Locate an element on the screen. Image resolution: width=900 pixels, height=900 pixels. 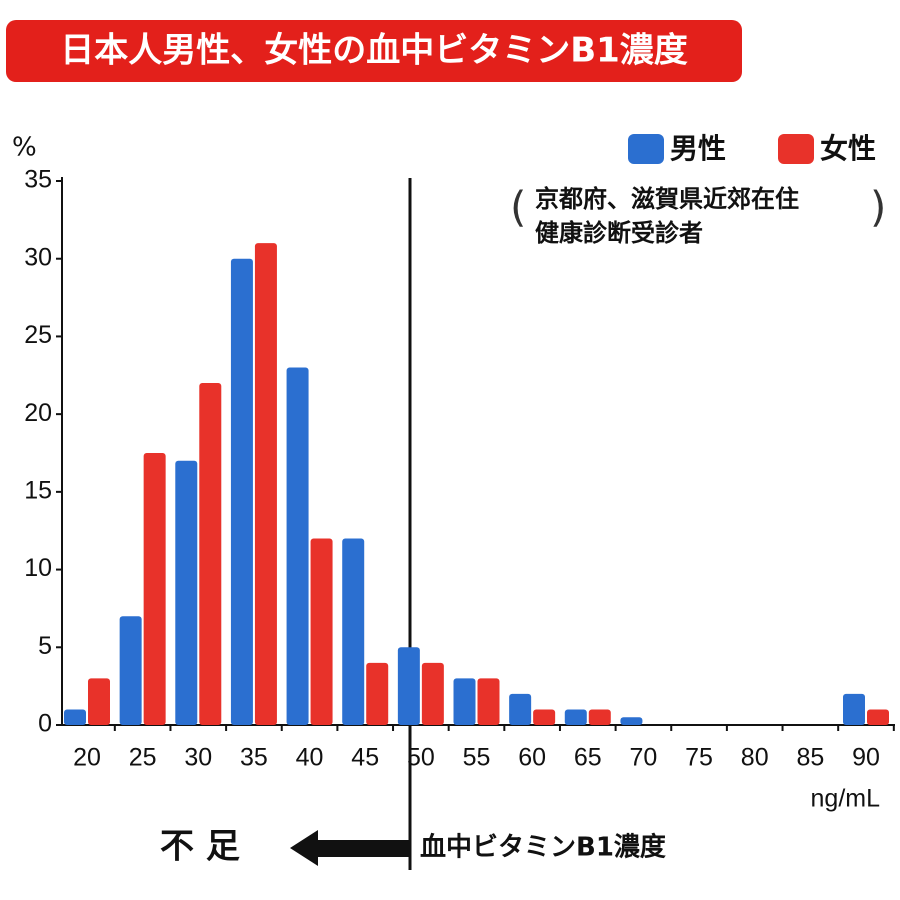
footer-right: 血中ビタミンB1濃度 is located at coordinates (543, 847).